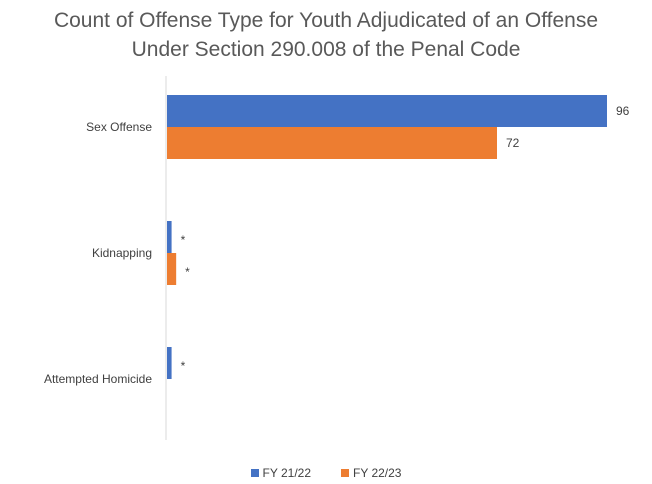  Describe the element at coordinates (623, 111) in the screenshot. I see `data-label: 96` at that location.